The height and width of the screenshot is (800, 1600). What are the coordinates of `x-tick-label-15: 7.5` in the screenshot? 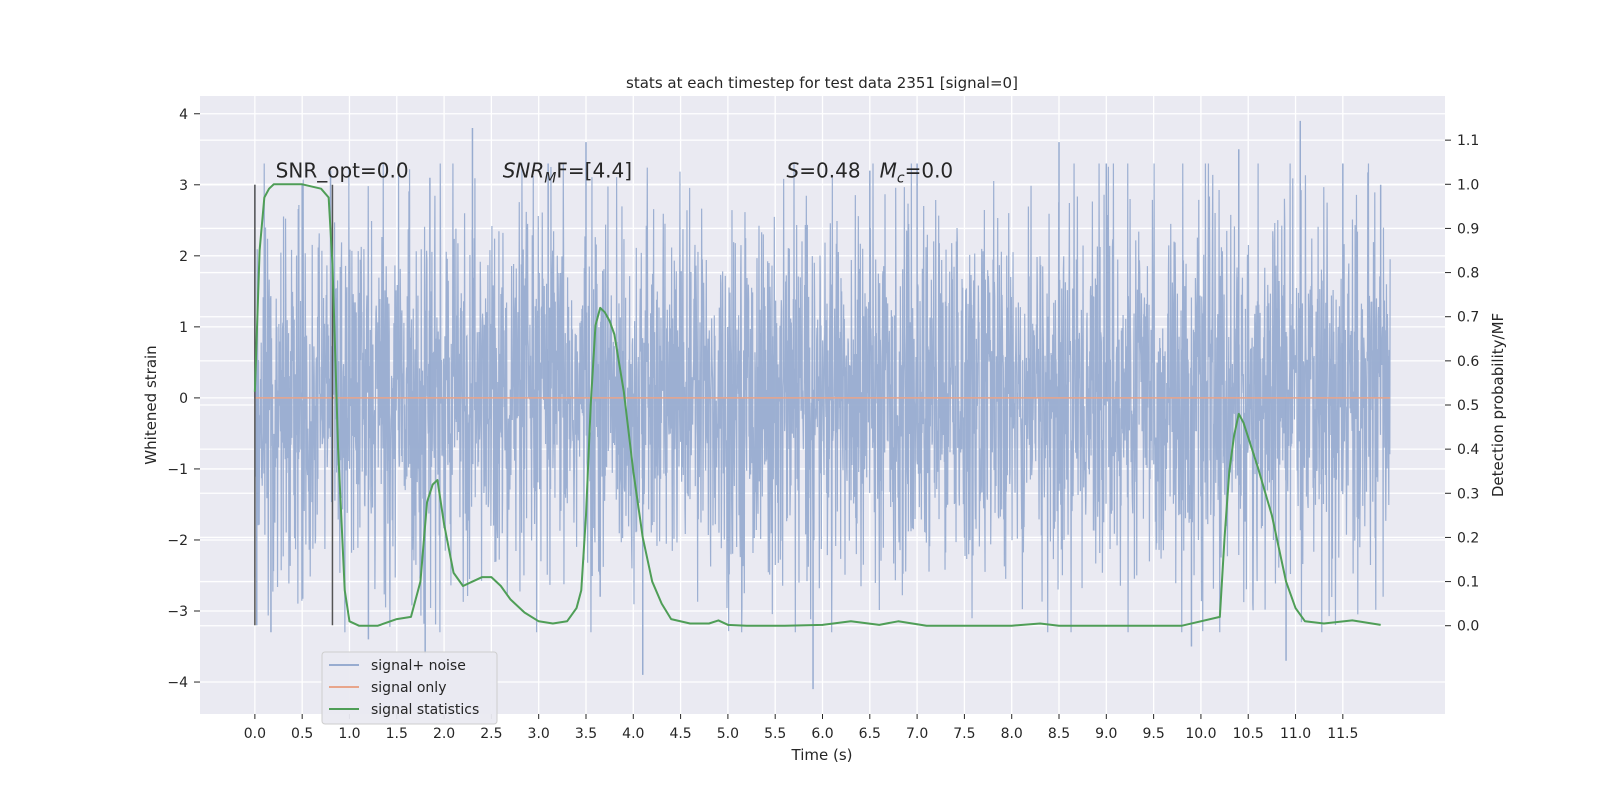 It's located at (964, 734).